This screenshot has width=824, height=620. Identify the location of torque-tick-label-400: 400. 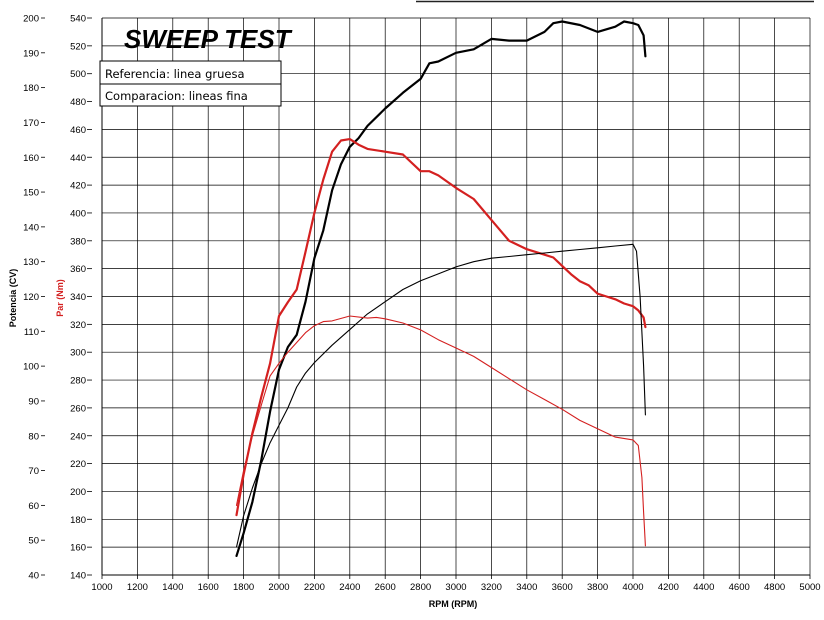
(78, 213).